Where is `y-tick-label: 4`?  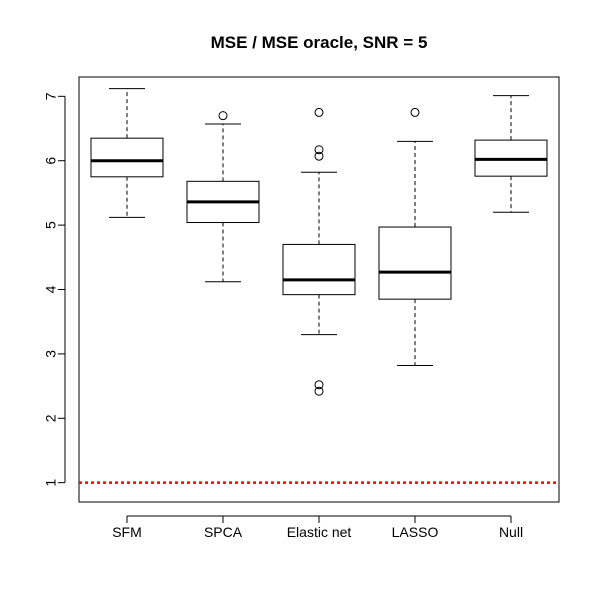
y-tick-label: 4 is located at coordinates (51, 289).